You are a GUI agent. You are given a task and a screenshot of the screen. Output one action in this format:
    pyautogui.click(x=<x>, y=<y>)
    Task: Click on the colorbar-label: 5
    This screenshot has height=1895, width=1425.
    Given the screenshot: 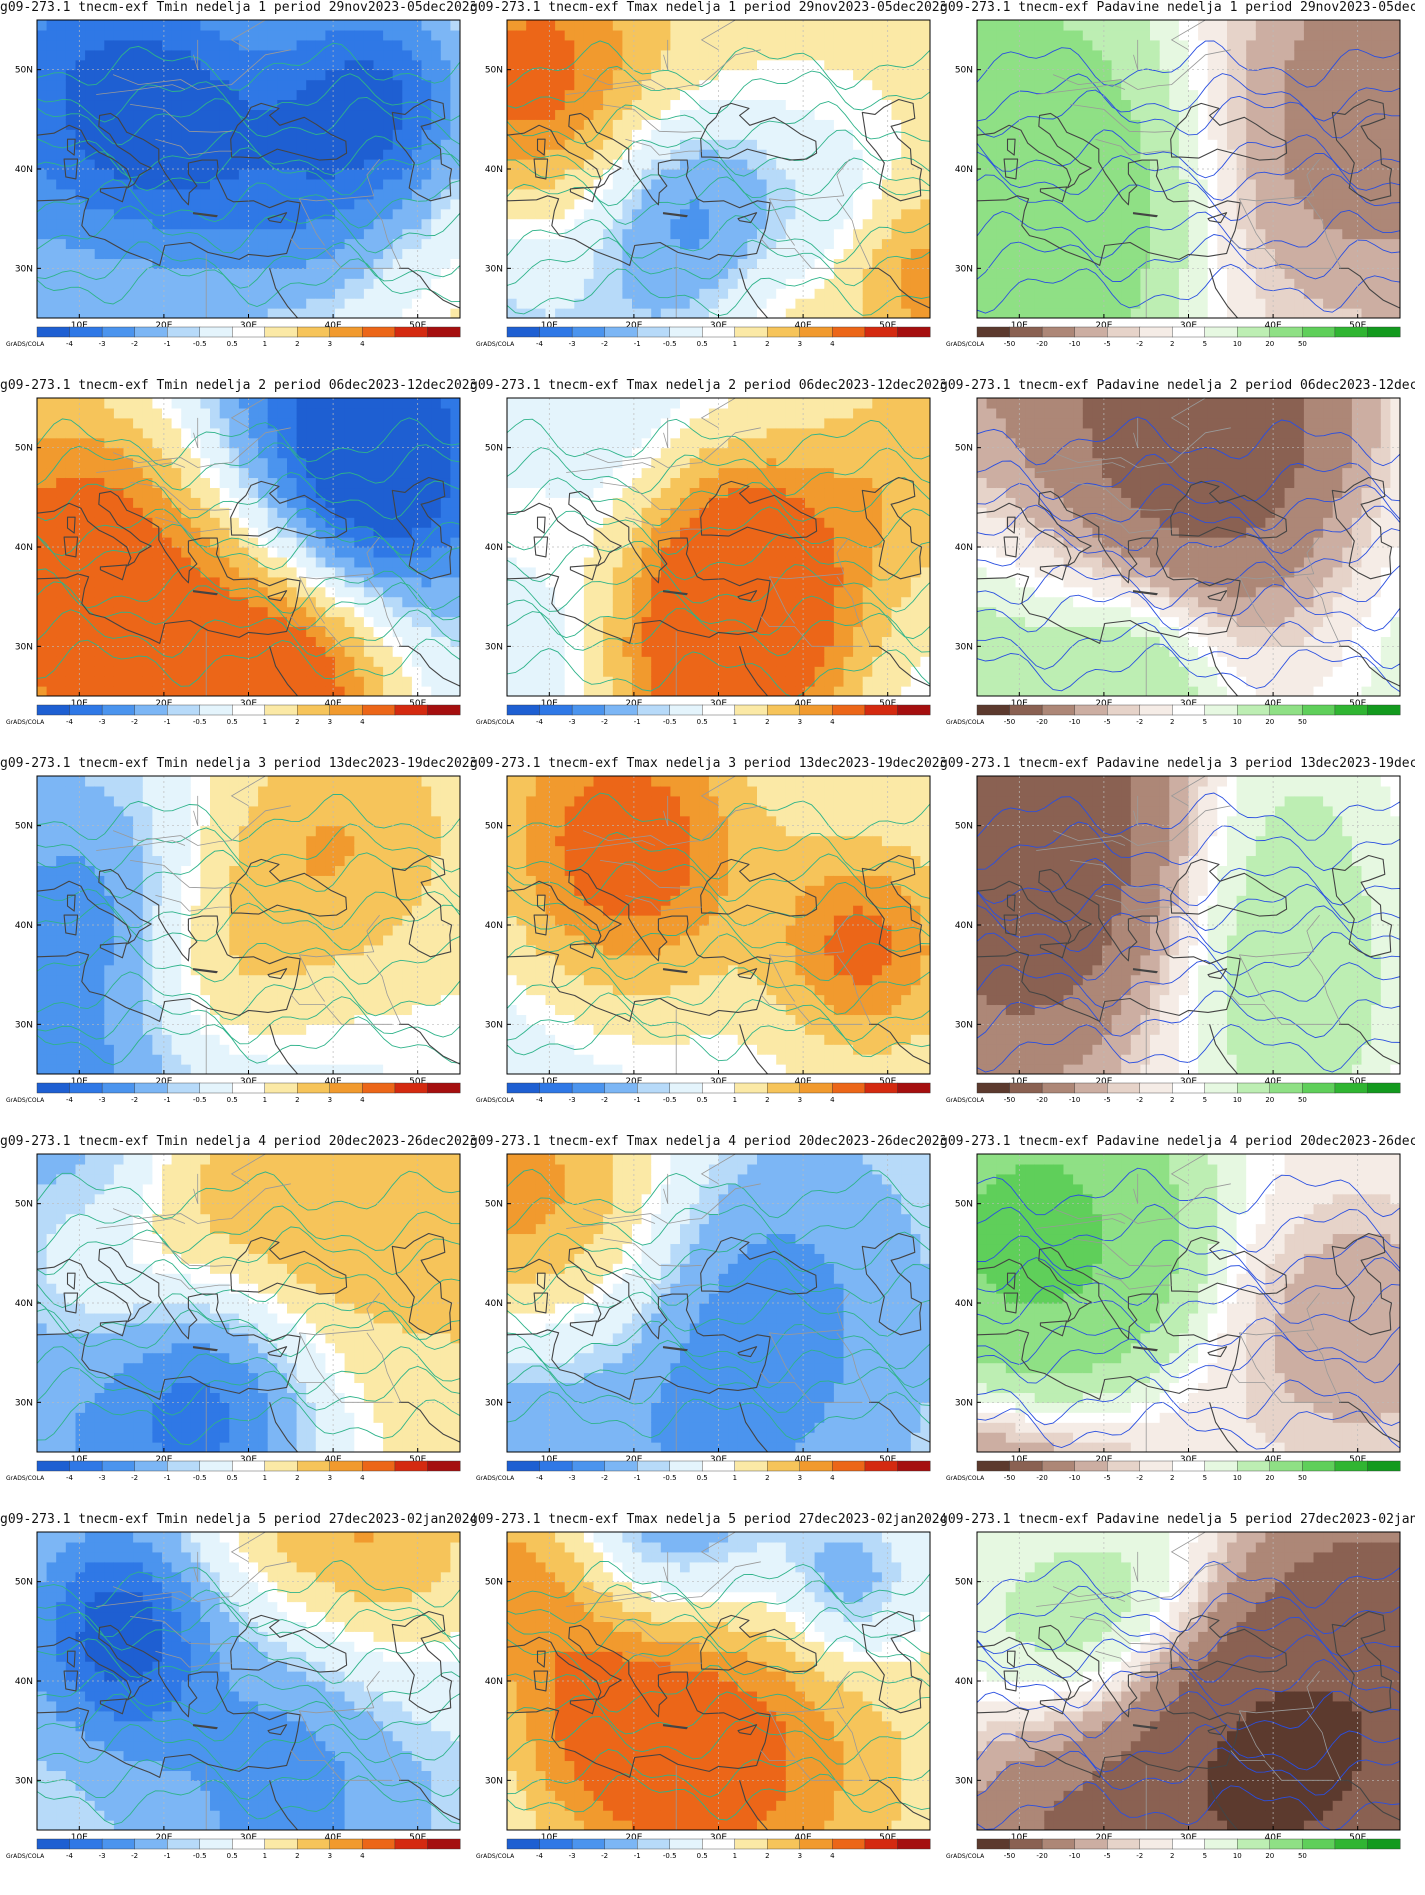 What is the action you would take?
    pyautogui.click(x=1205, y=1478)
    